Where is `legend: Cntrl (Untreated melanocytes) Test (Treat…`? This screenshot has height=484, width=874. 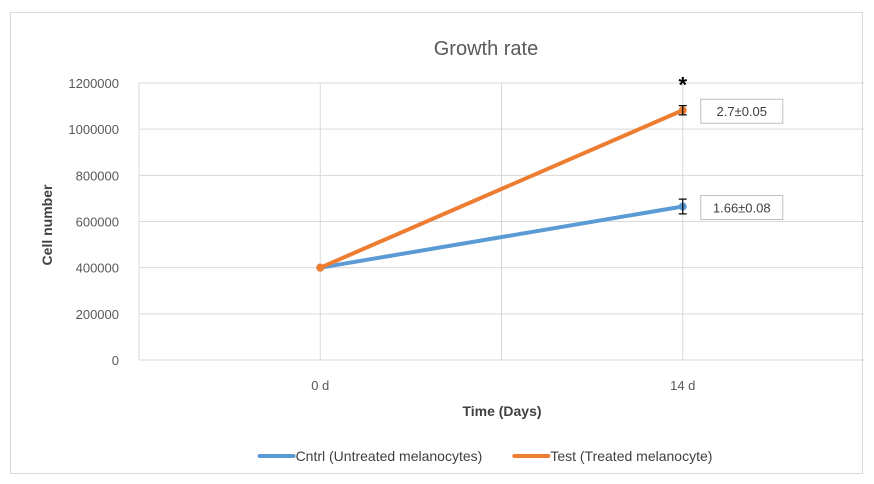 legend: Cntrl (Untreated melanocytes) Test (Treat… is located at coordinates (484, 456).